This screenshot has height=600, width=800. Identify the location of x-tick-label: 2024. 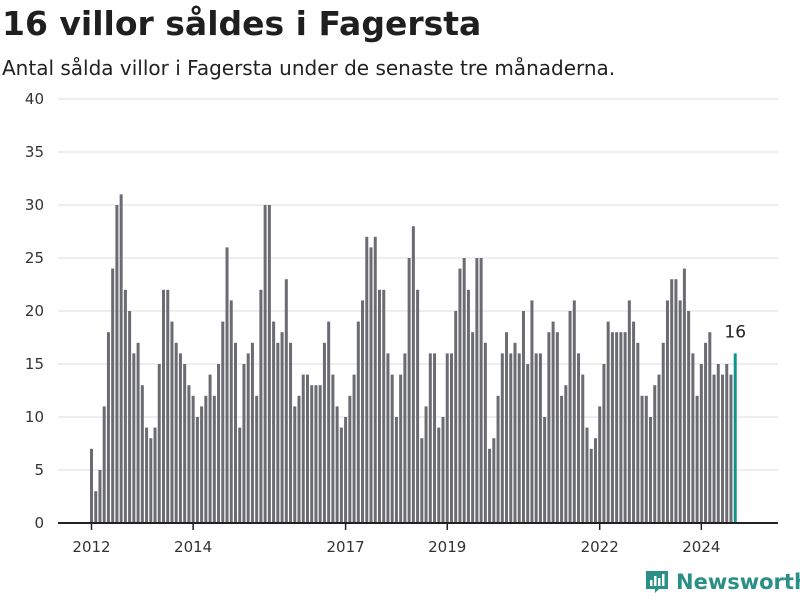
(701, 547).